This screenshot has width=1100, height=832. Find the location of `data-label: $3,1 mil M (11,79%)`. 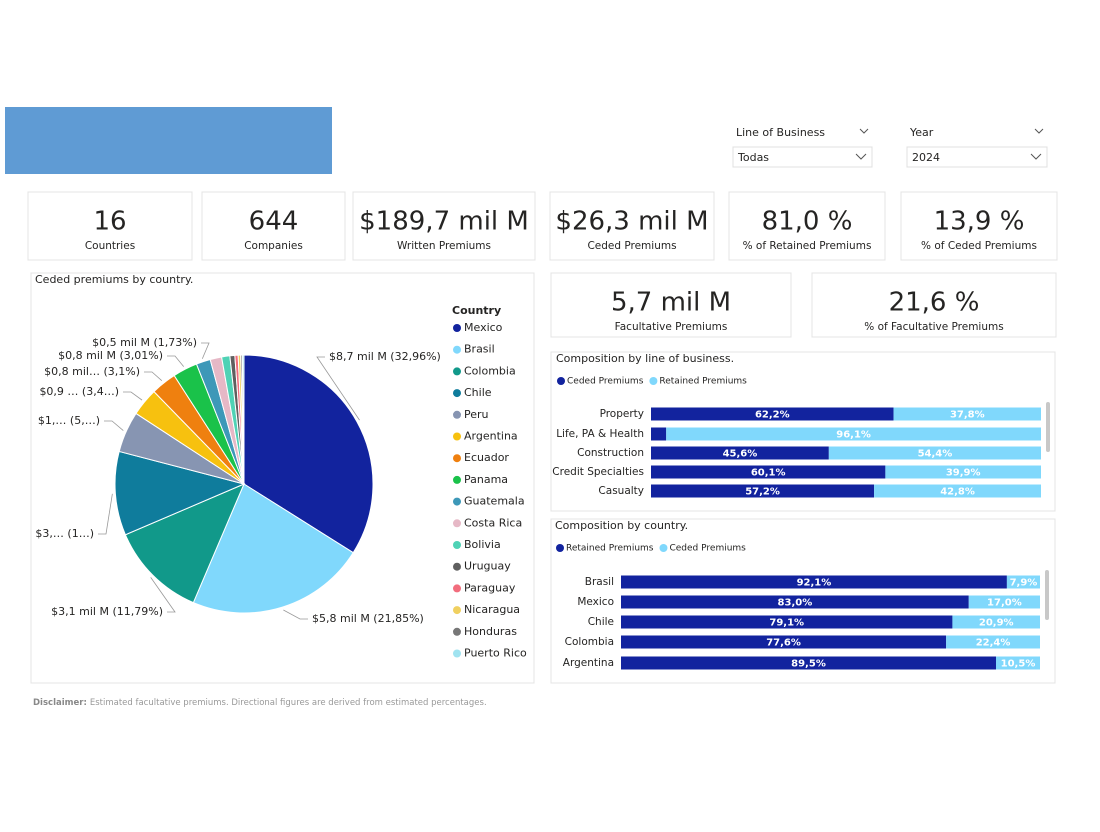

data-label: $3,1 mil M (11,79%) is located at coordinates (107, 611).